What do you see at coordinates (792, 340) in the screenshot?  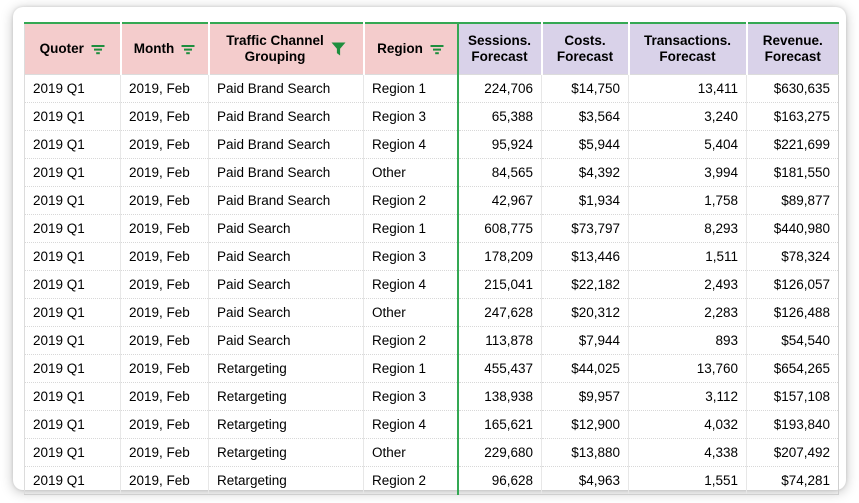 I see `cell-revenue: $54,540` at bounding box center [792, 340].